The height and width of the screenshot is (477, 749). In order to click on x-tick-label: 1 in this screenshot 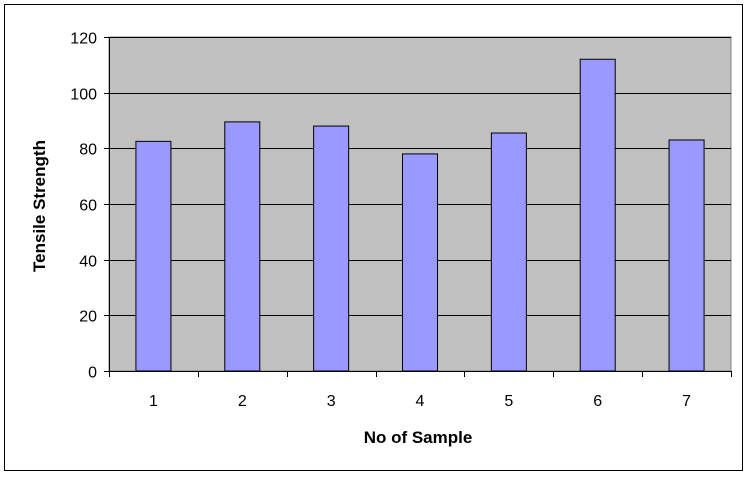, I will do `click(153, 401)`.